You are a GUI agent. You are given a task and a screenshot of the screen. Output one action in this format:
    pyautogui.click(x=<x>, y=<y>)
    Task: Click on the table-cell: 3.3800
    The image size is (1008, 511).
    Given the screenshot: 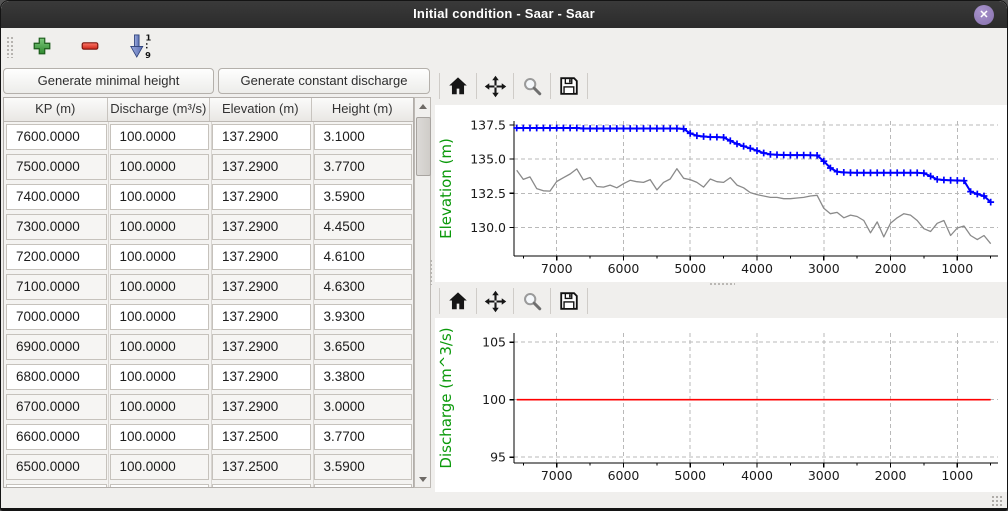 What is the action you would take?
    pyautogui.click(x=362, y=377)
    